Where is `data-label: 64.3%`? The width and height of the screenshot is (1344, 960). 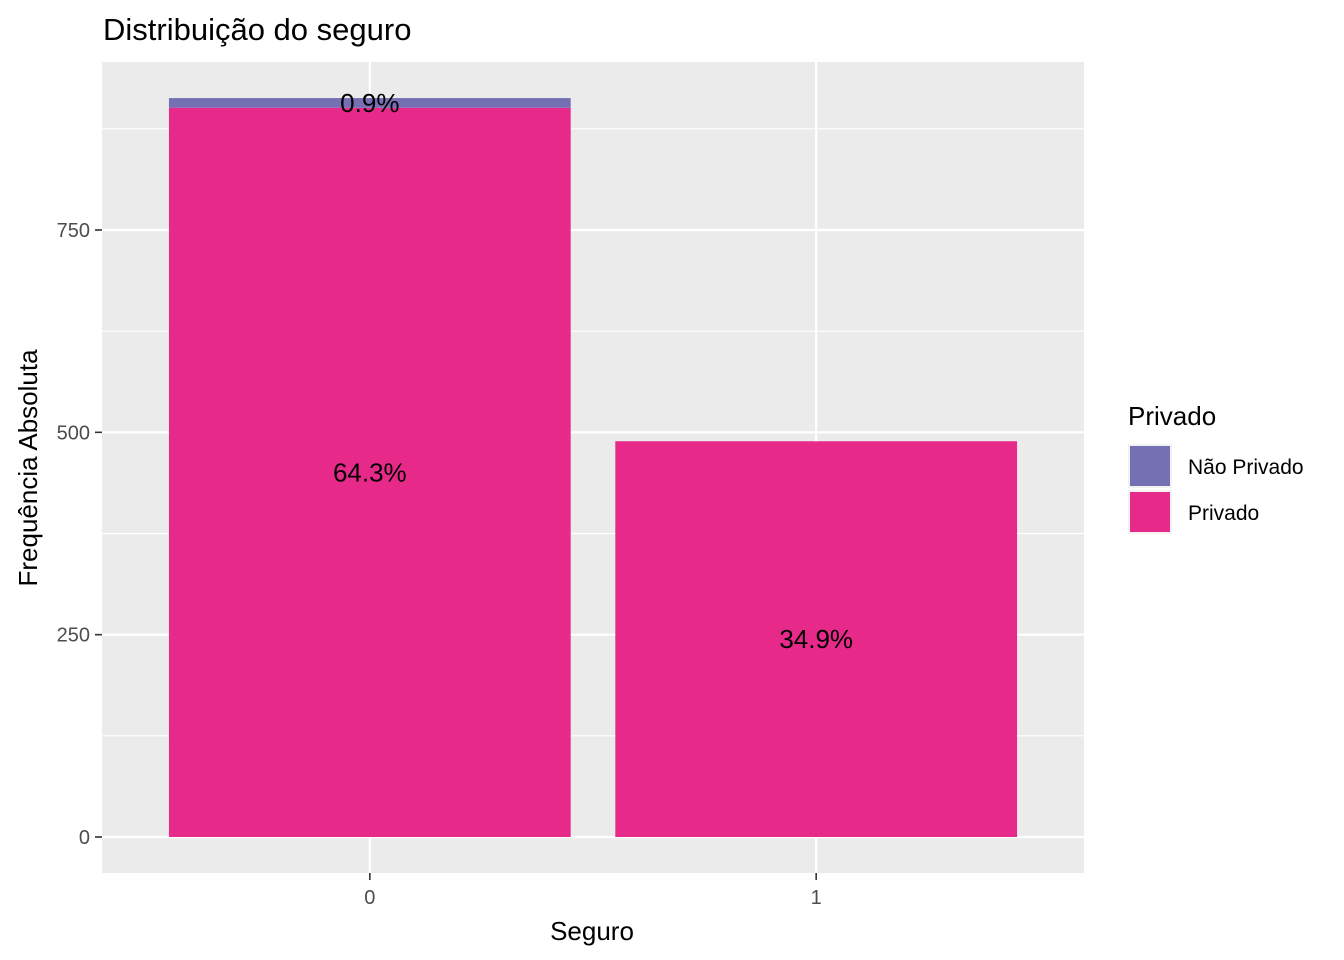 data-label: 64.3% is located at coordinates (370, 472).